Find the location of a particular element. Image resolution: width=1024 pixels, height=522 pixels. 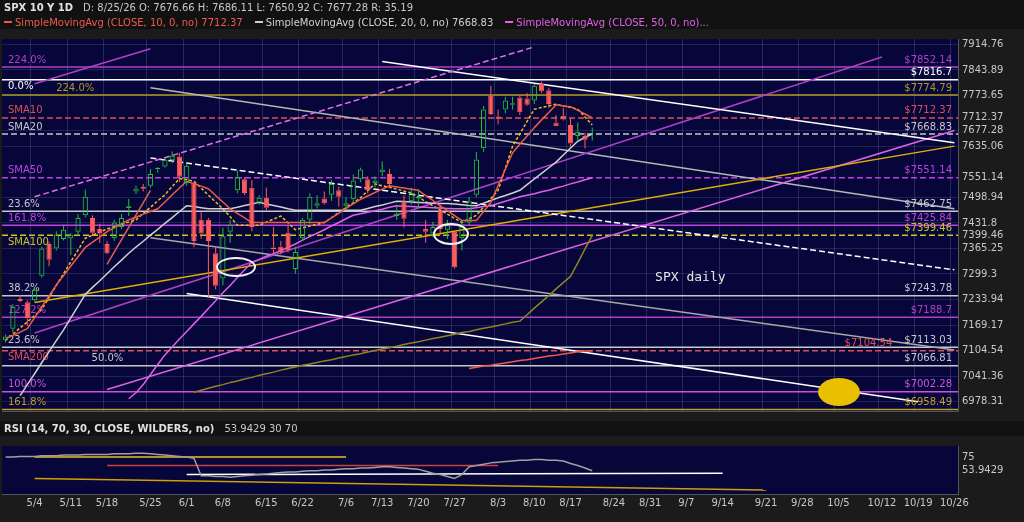

ref-line-label: $7774.79 is located at coordinates (928, 87).